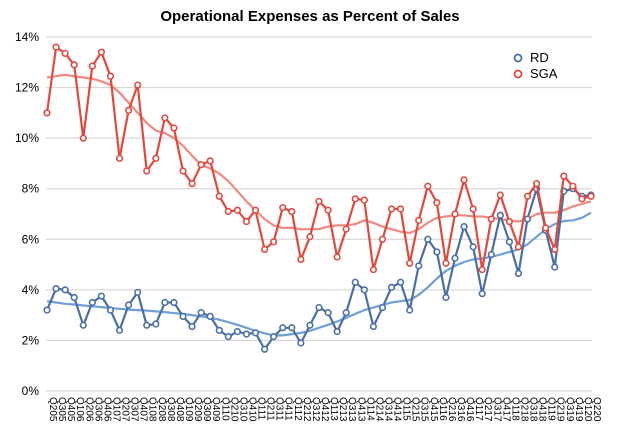  Describe the element at coordinates (544, 73) in the screenshot. I see `legend-label-sga: SGA` at that location.